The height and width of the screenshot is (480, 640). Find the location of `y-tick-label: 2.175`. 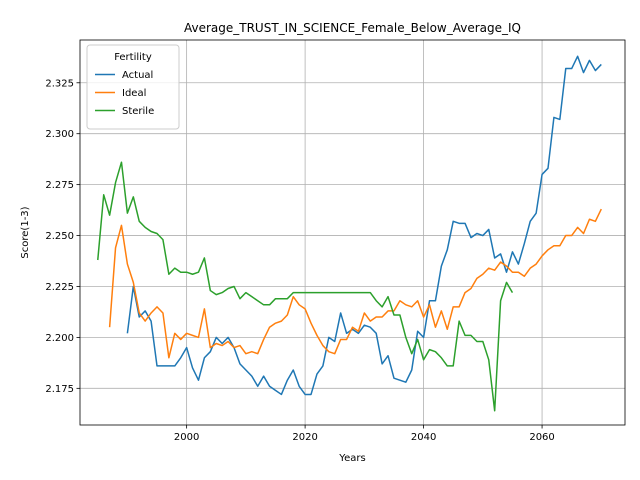

y-tick-label: 2.175 is located at coordinates (59, 389).